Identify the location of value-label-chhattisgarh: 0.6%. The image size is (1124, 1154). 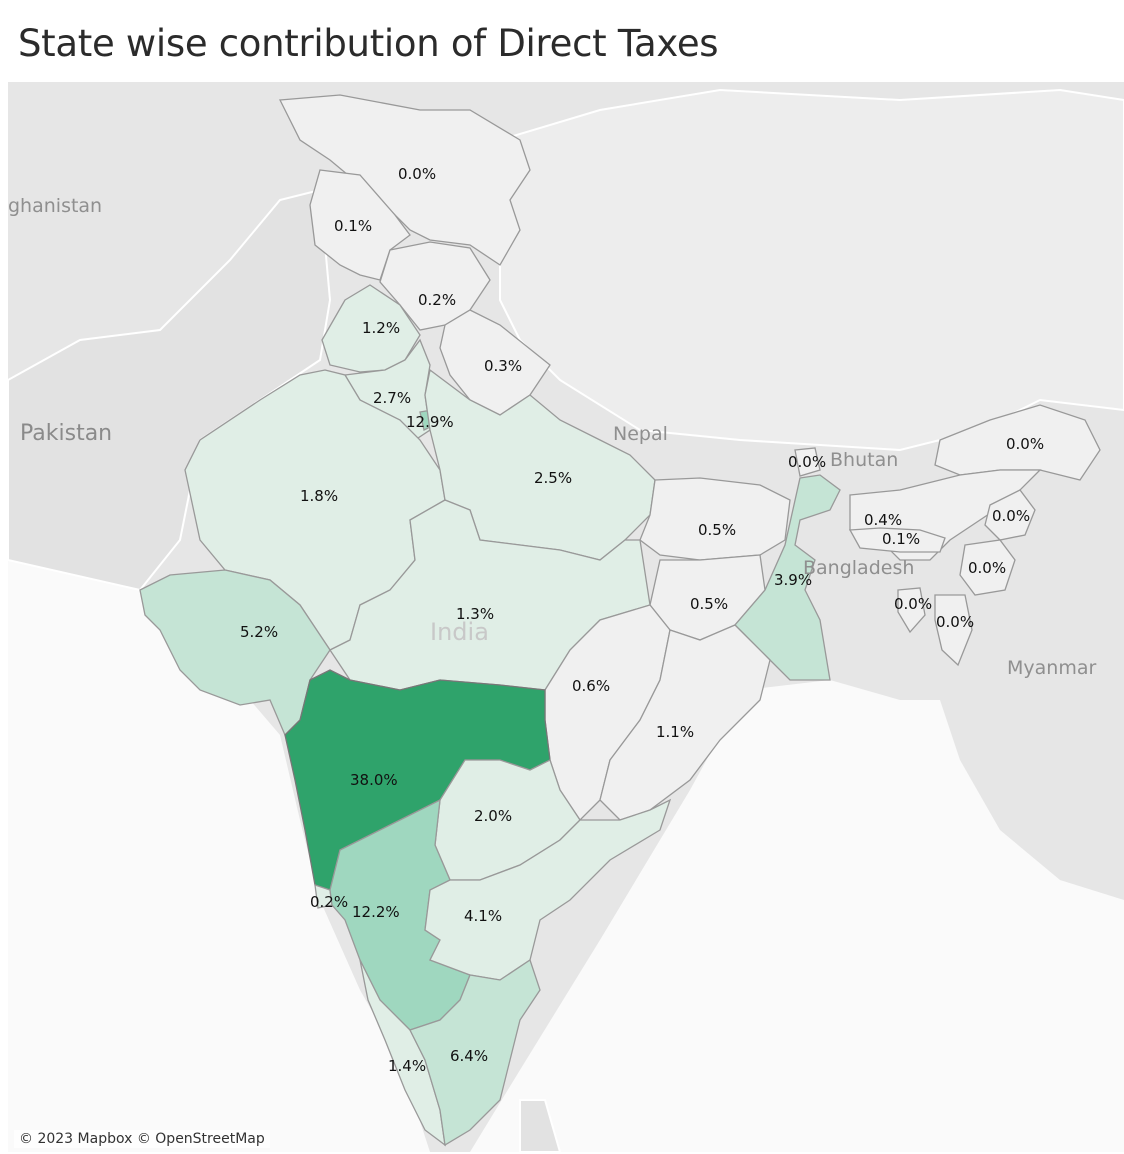
(591, 686).